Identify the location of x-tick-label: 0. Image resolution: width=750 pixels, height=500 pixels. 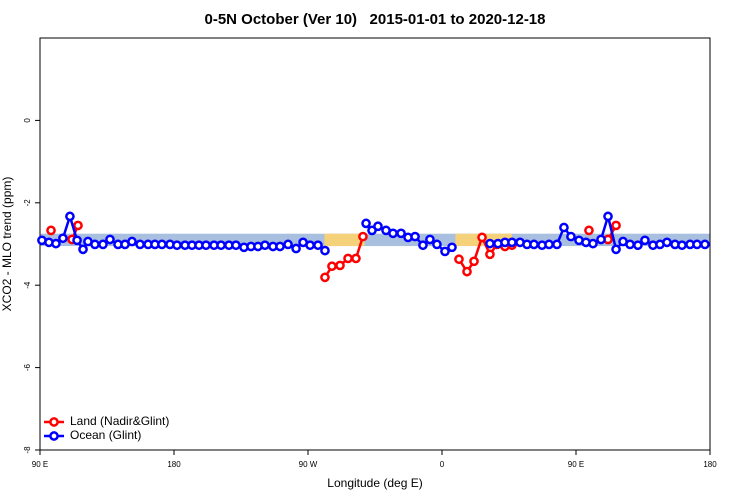
(442, 464).